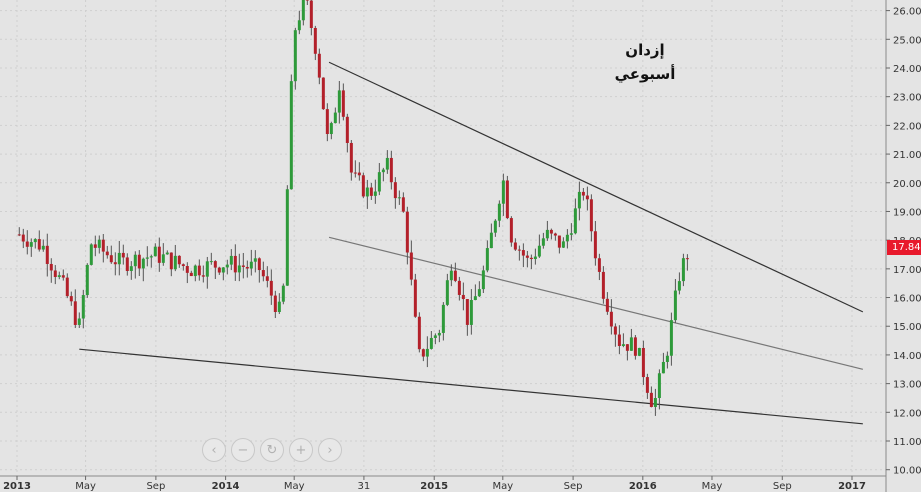 The height and width of the screenshot is (492, 921). I want to click on x-tick-label: 2014, so click(226, 486).